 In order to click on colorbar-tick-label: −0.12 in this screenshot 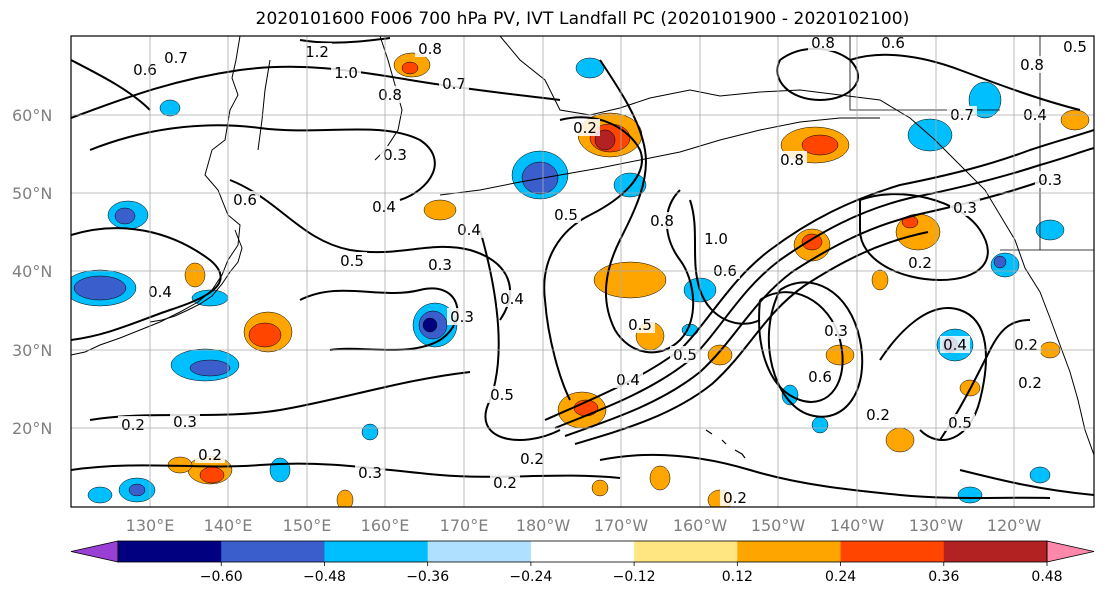, I will do `click(634, 577)`.